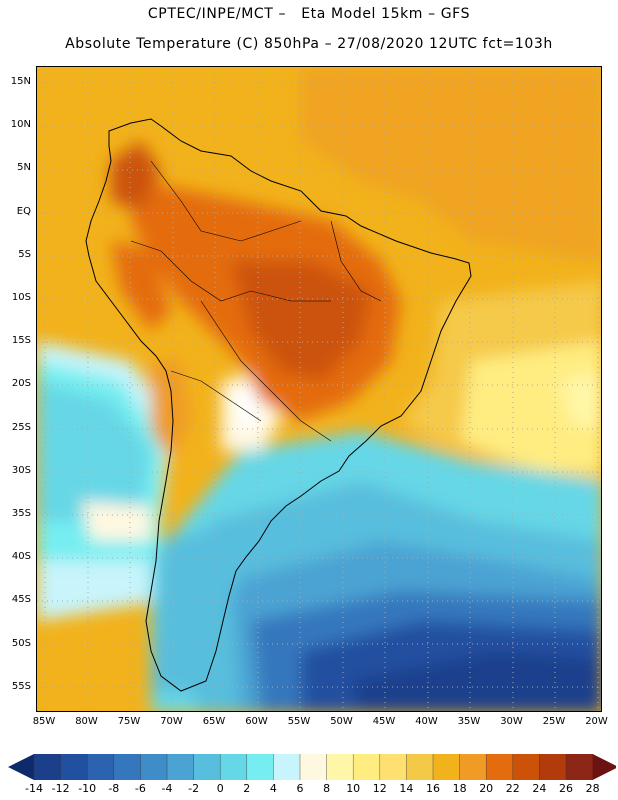 The width and height of the screenshot is (618, 800). I want to click on lat-label: 40S, so click(21, 557).